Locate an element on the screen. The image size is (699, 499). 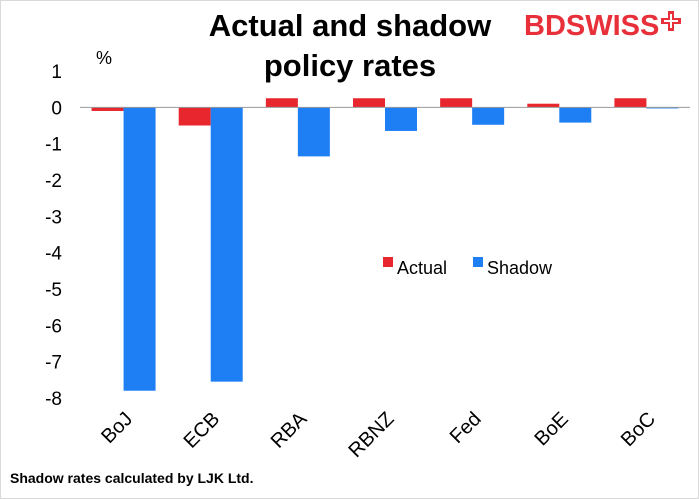
legend-swatch-actual is located at coordinates (388, 262).